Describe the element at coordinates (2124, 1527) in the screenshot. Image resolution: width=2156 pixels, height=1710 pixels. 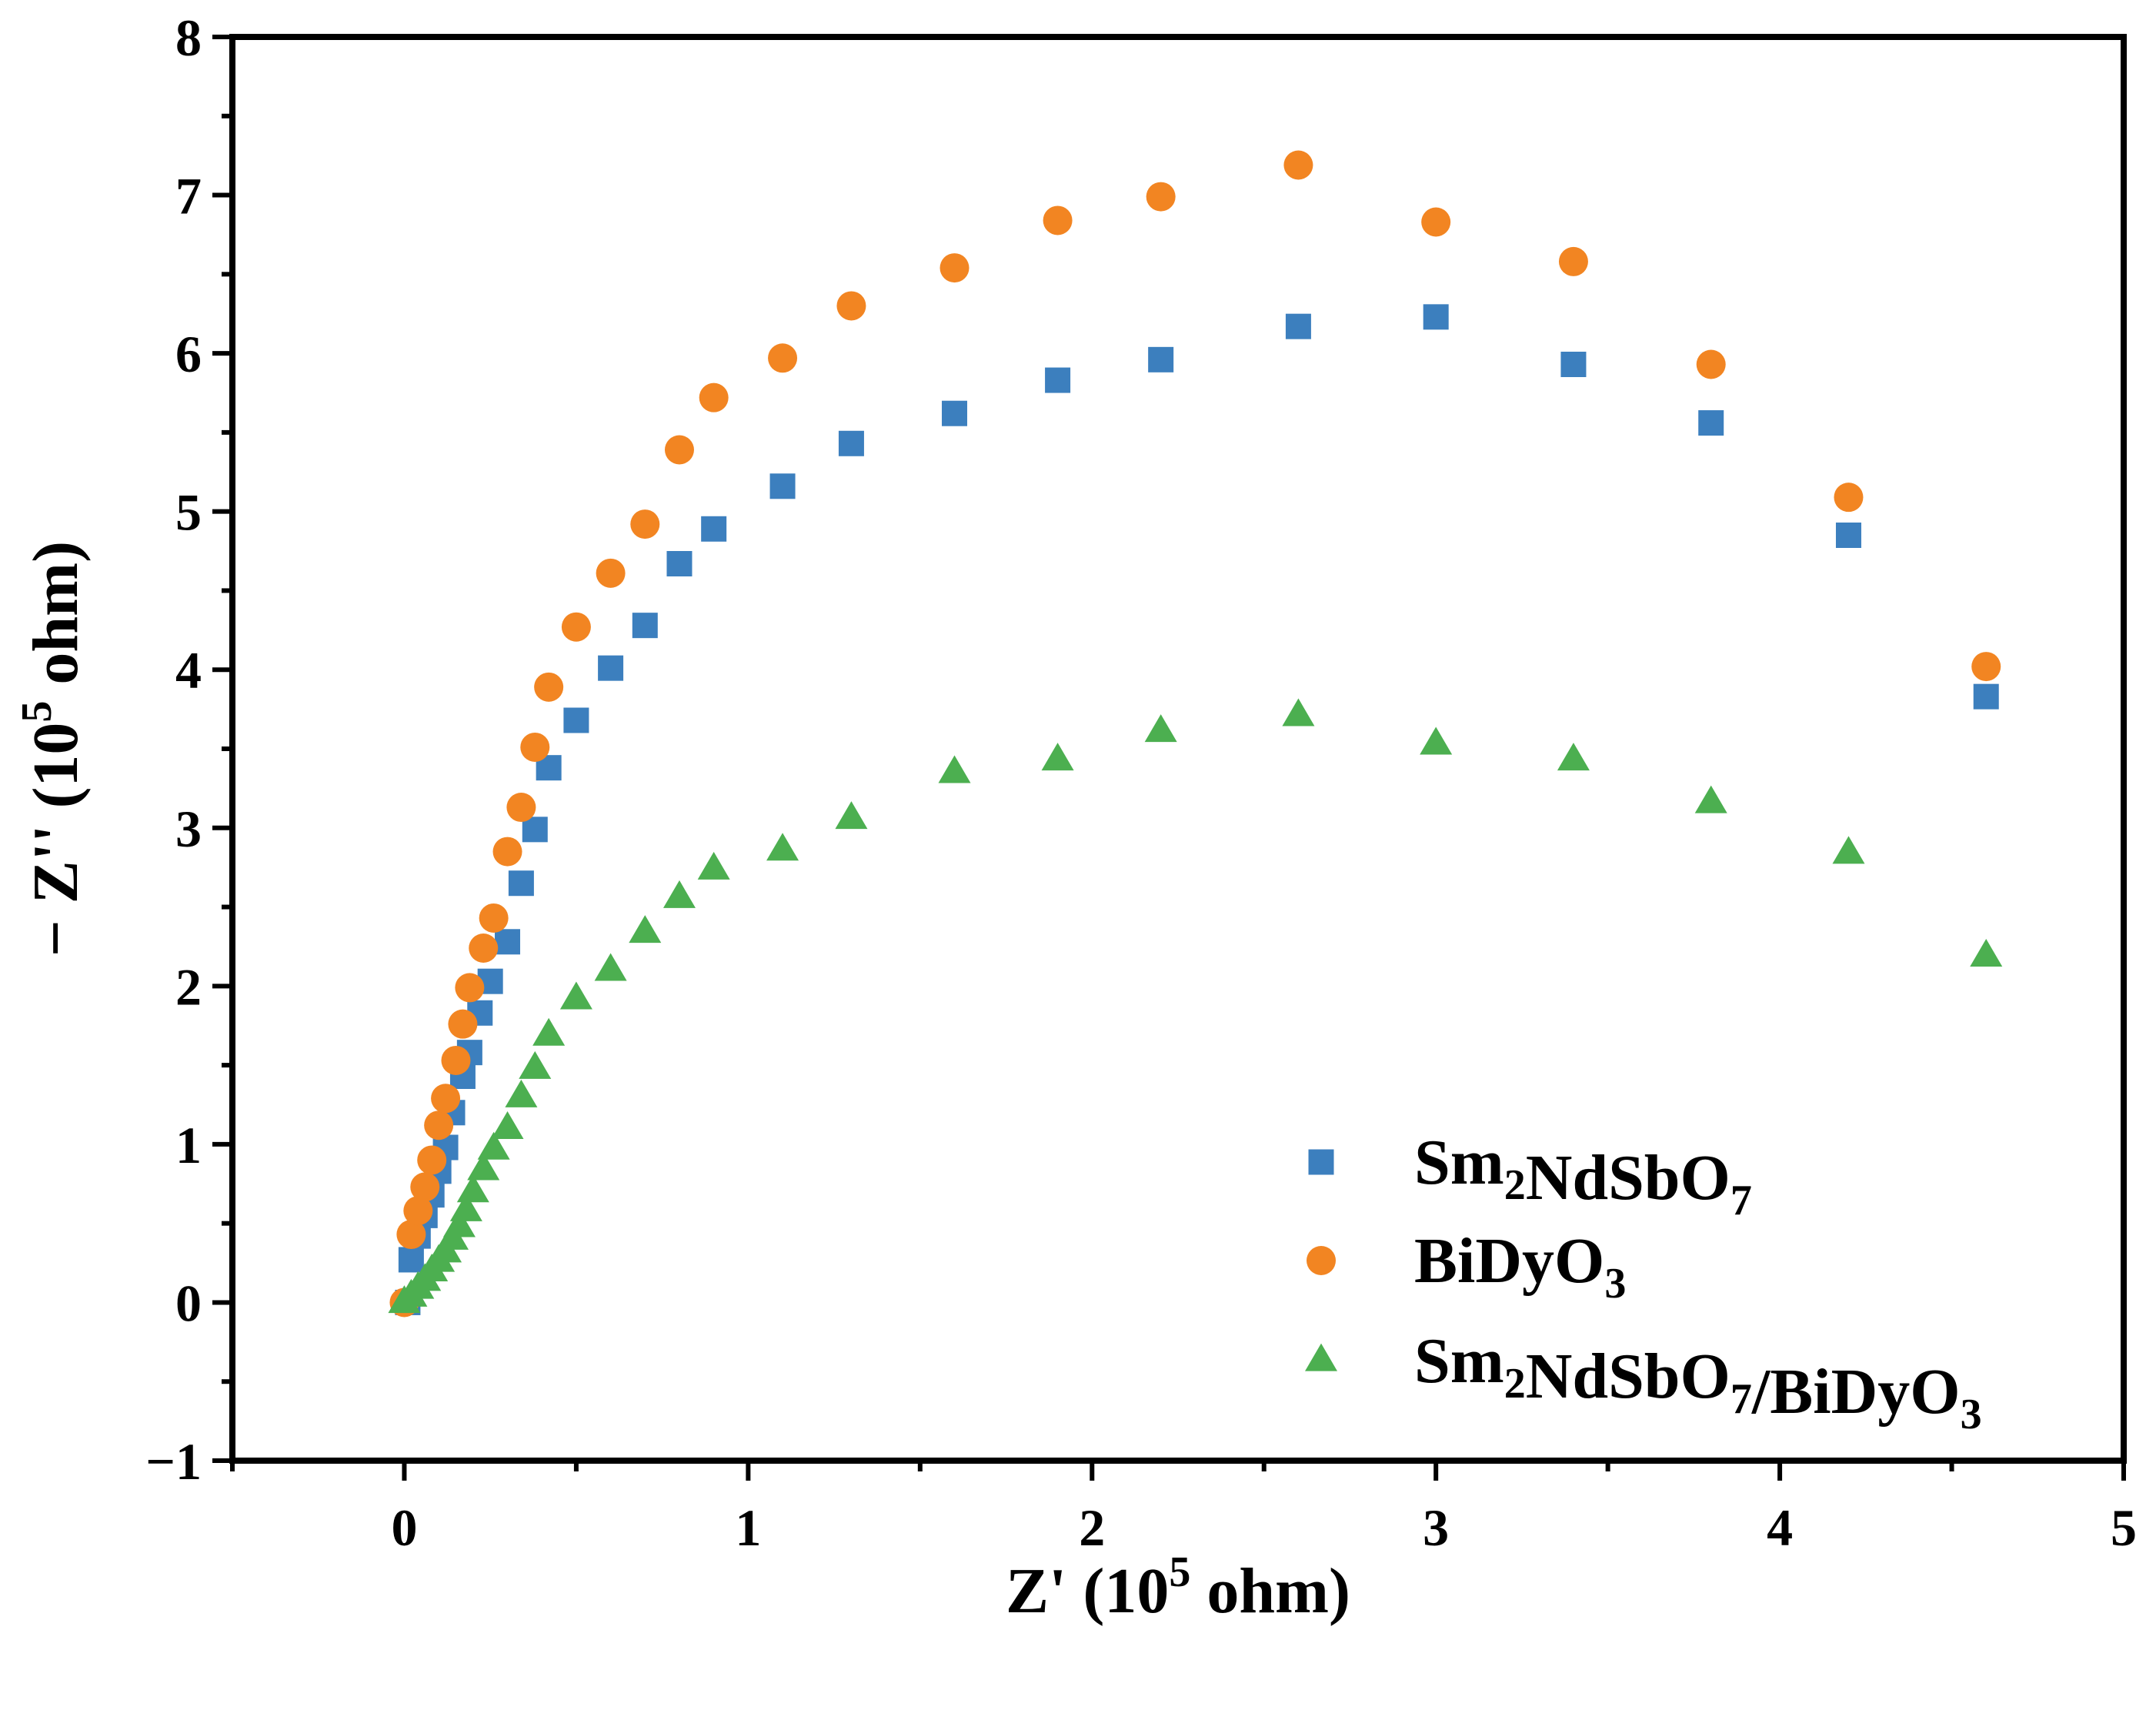
I see `x-tick-label: 5` at that location.